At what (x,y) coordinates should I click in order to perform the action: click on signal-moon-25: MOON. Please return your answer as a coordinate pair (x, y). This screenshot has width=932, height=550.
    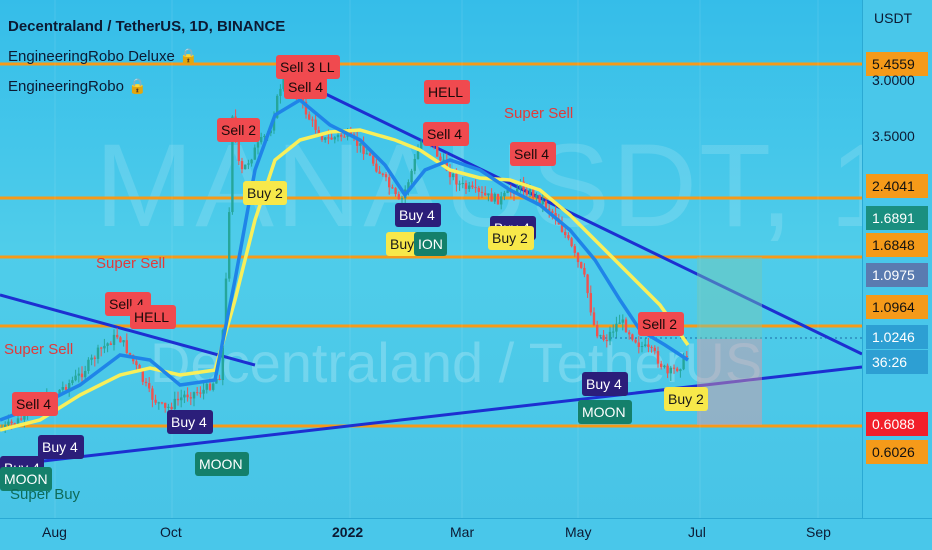
    Looking at the image, I should click on (26, 479).